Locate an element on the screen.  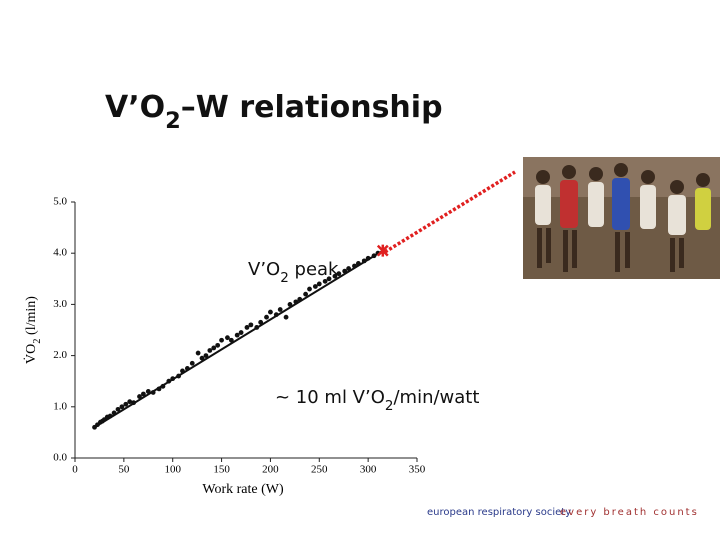
peak-annotation: V’O2 peak is located at coordinates (293, 272).